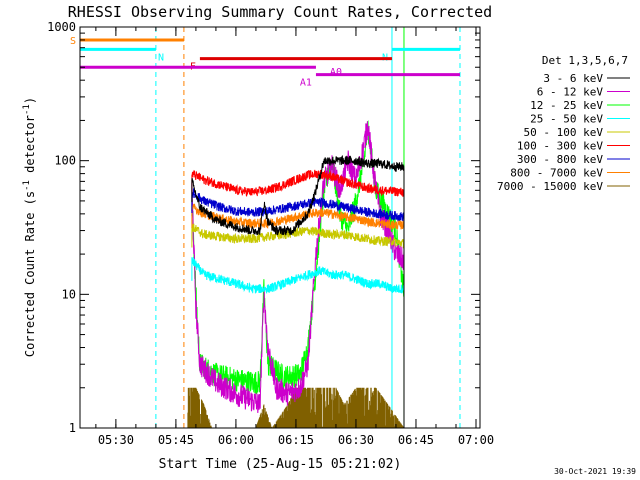 This screenshot has height=480, width=640. I want to click on legend-label-3: 25 - 50 keV, so click(566, 119).